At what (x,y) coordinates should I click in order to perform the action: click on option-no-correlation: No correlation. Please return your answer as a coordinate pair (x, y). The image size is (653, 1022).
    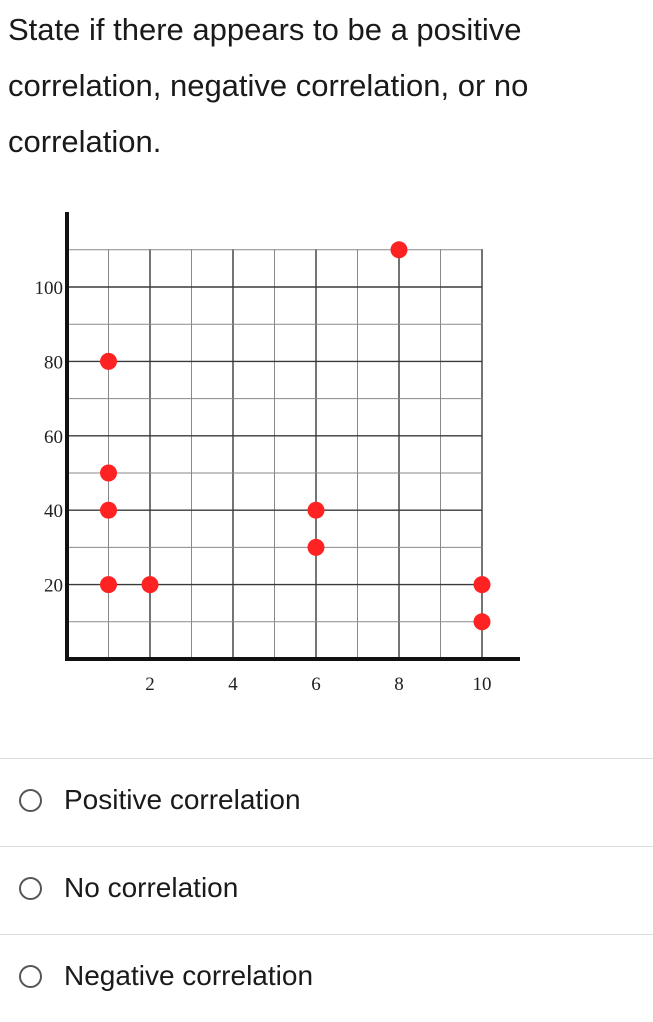
    Looking at the image, I should click on (326, 890).